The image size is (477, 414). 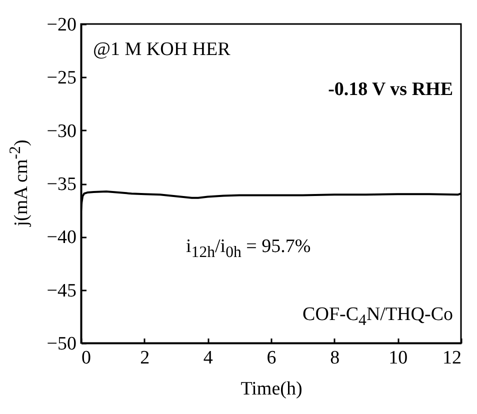 I want to click on y-tick-label: −30, so click(x=61, y=131).